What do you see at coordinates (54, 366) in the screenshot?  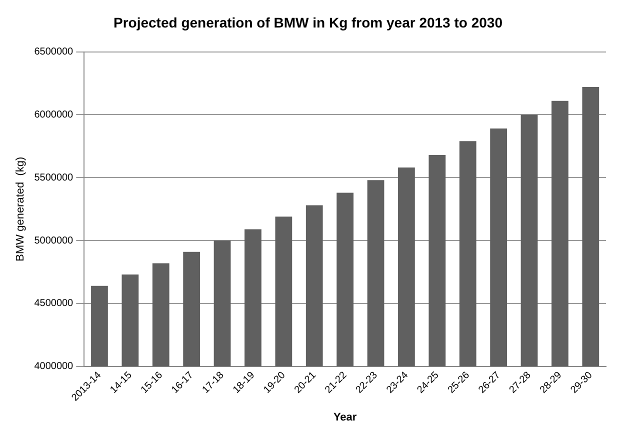 I see `y-tick-label: 4000000` at bounding box center [54, 366].